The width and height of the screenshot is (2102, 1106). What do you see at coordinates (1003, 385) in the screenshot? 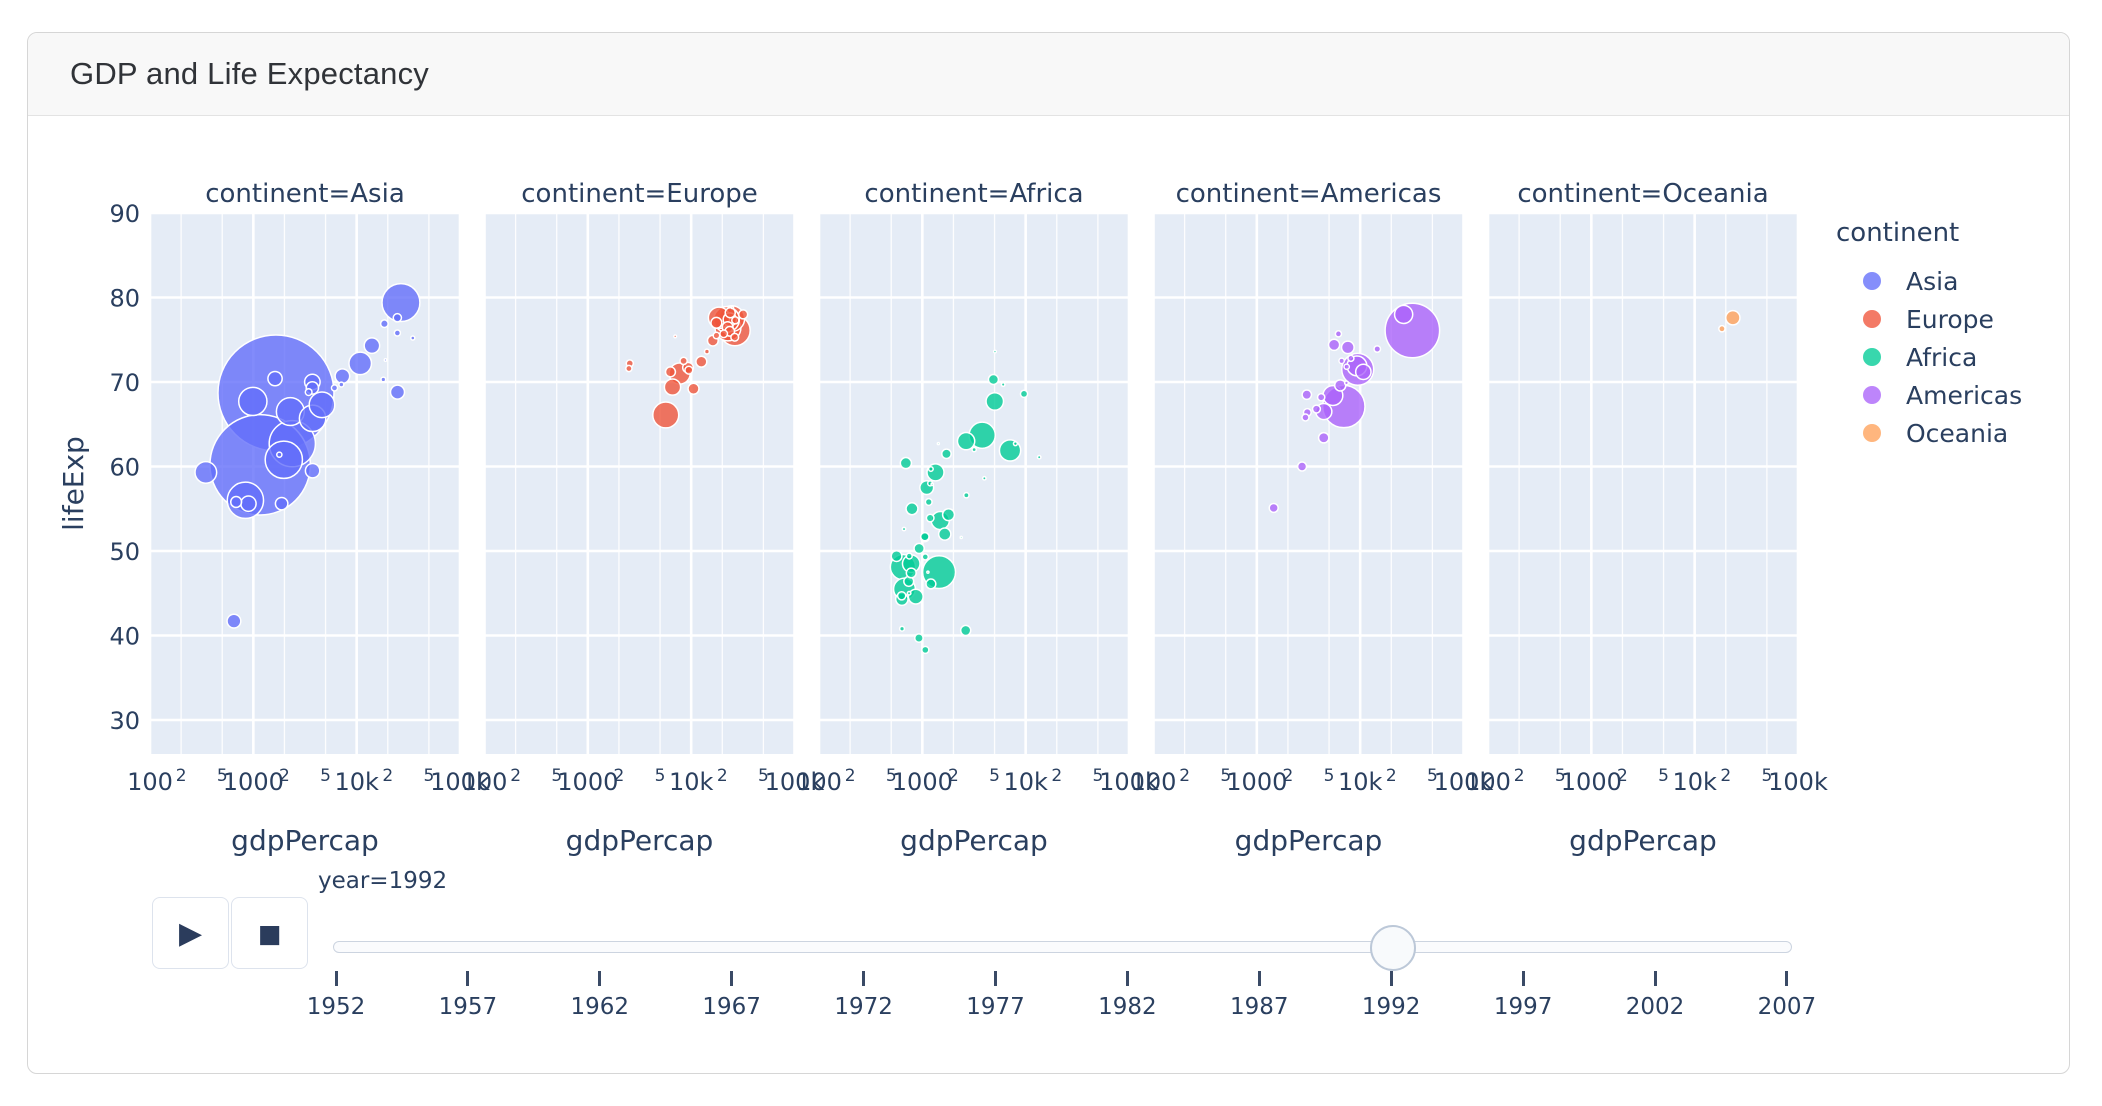
I see `bubble-mauritius` at bounding box center [1003, 385].